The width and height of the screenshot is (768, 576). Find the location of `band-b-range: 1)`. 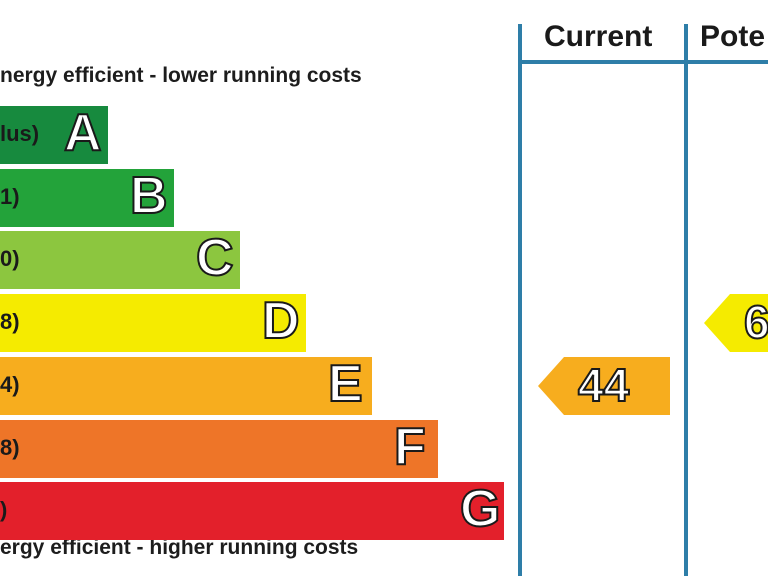

band-b-range: 1) is located at coordinates (10, 196).